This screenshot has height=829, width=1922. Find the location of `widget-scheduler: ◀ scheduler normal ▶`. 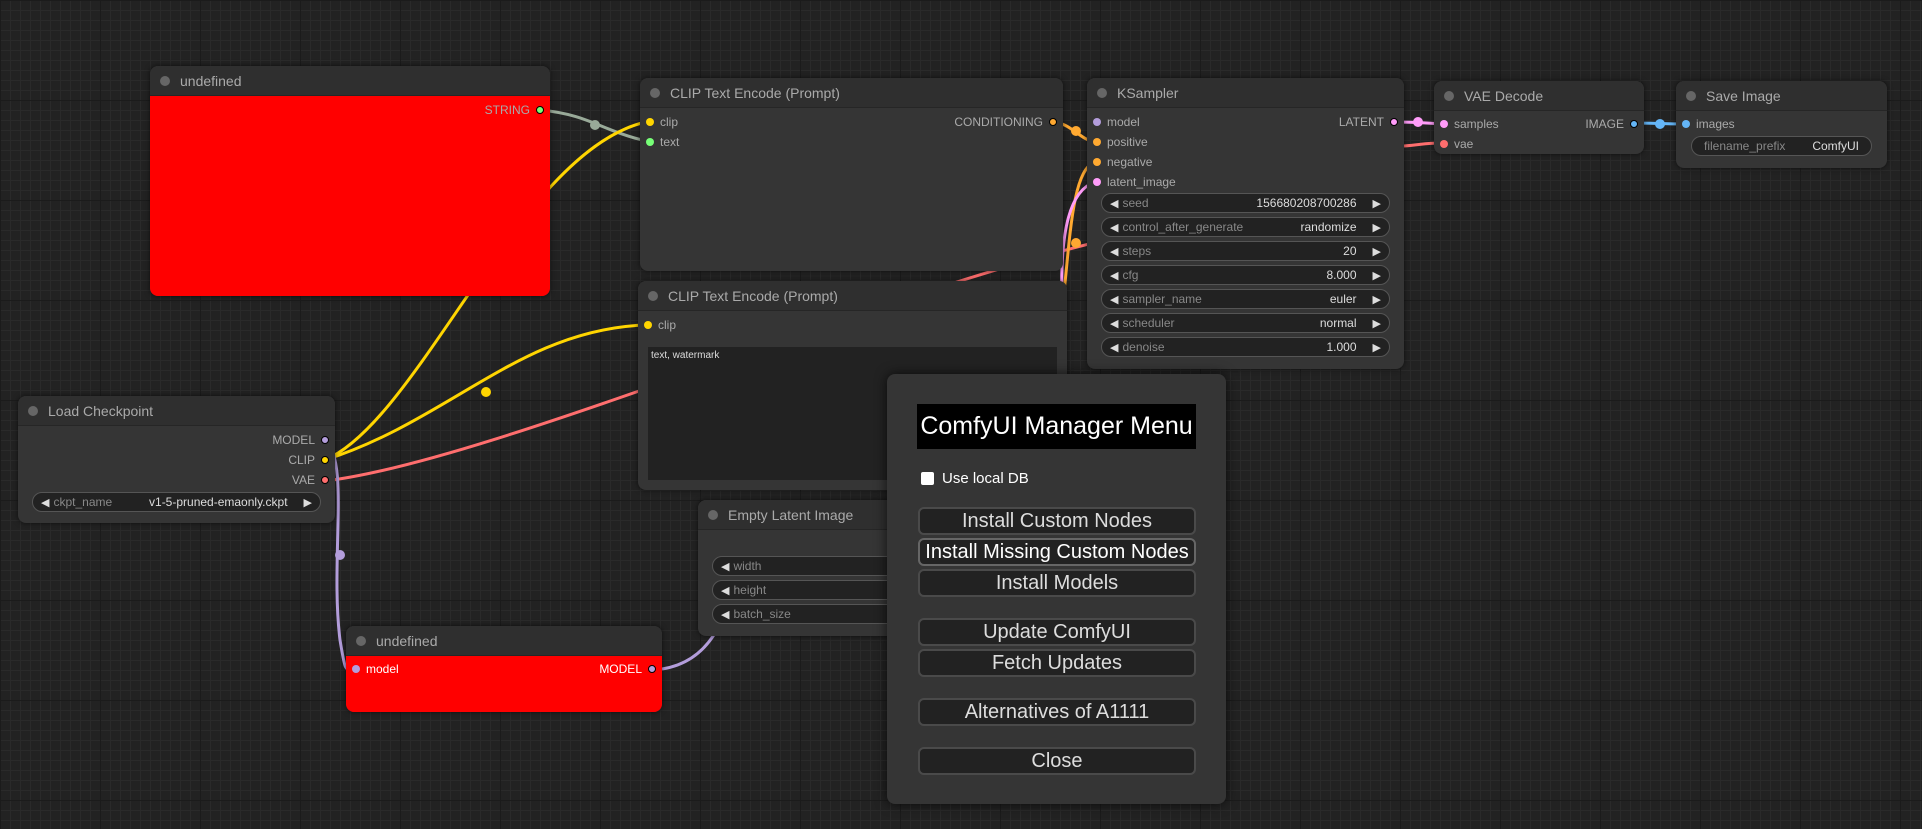

widget-scheduler: ◀ scheduler normal ▶ is located at coordinates (1245, 323).